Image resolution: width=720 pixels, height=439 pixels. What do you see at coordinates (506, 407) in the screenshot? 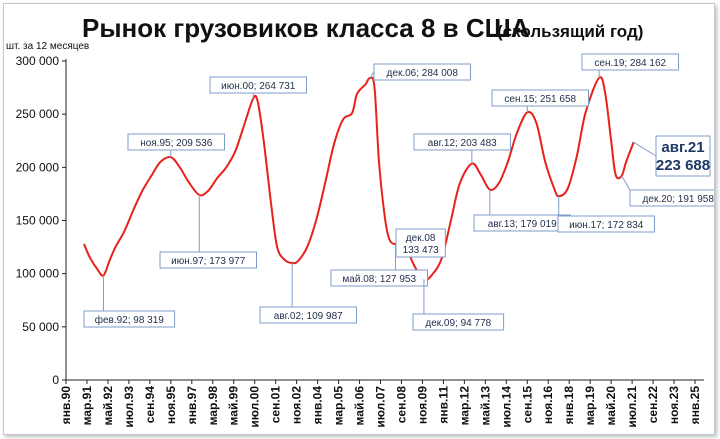
I see `x-tick-label: июл.14` at bounding box center [506, 407].